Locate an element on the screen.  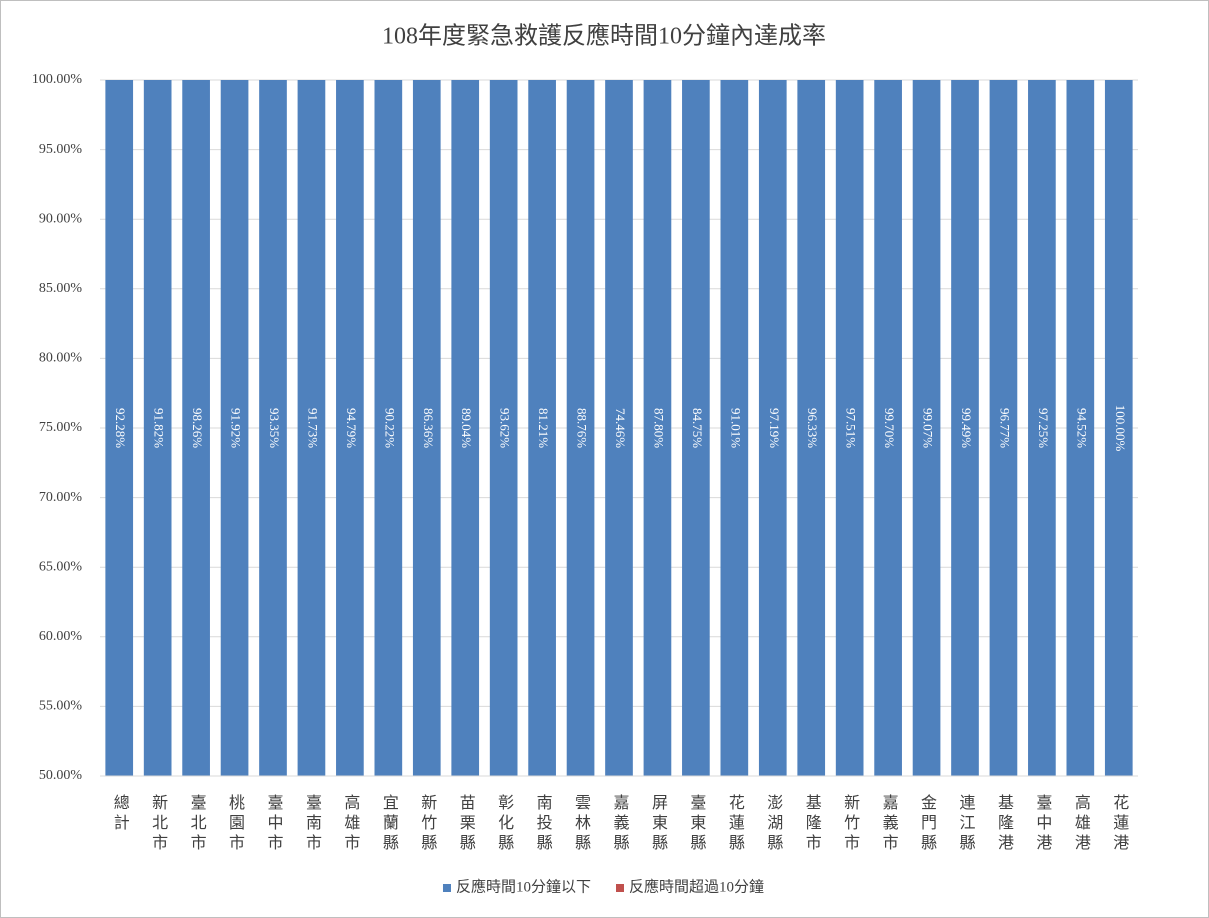
data-label: 97.51% is located at coordinates (851, 428).